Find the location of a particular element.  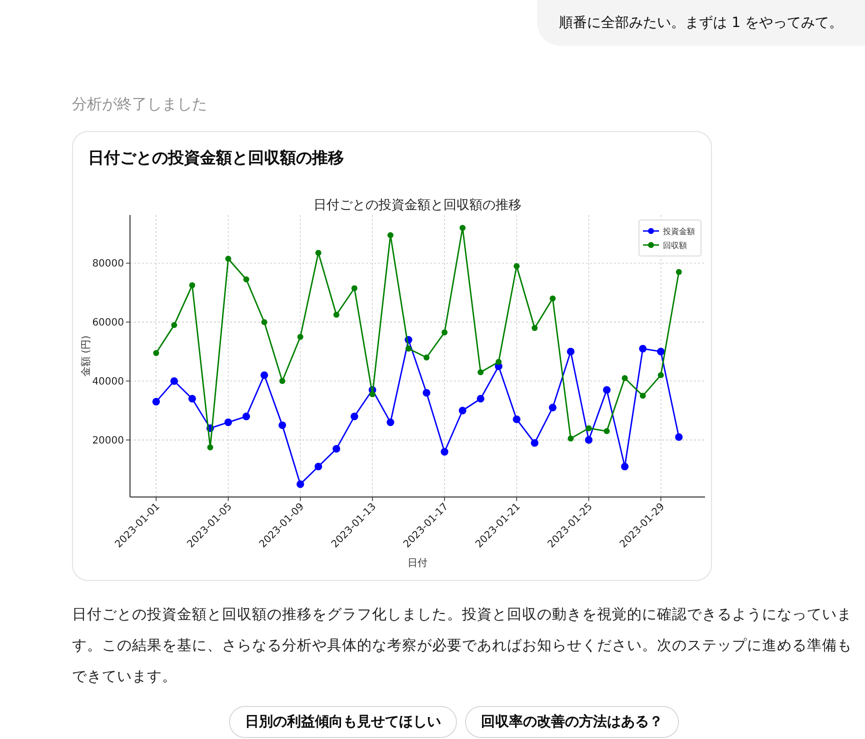

y-axis-title: 金額 (円) is located at coordinates (86, 355).